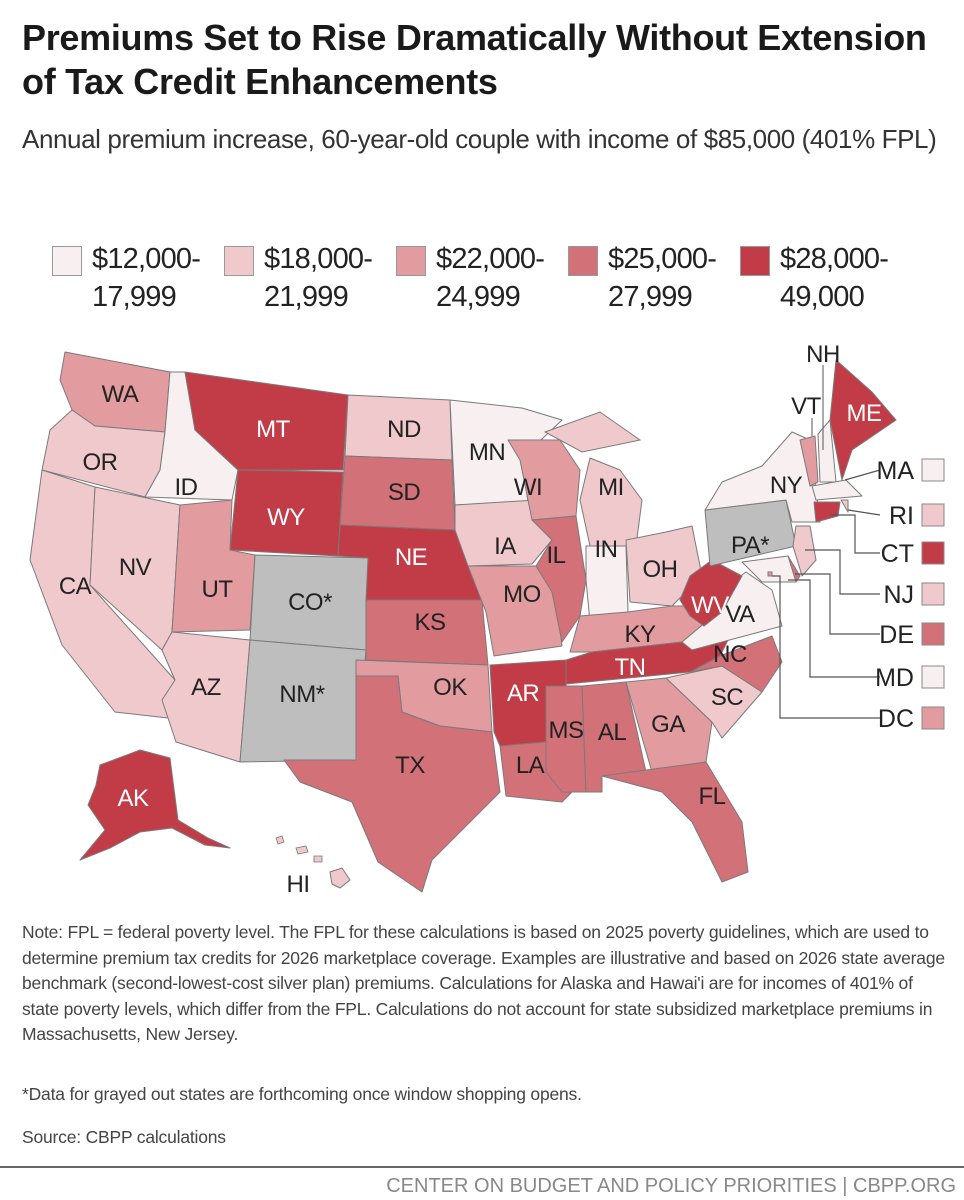 Image resolution: width=964 pixels, height=1200 pixels. Describe the element at coordinates (310, 278) in the screenshot. I see `legend-item-2: $18,000- 21,999` at that location.